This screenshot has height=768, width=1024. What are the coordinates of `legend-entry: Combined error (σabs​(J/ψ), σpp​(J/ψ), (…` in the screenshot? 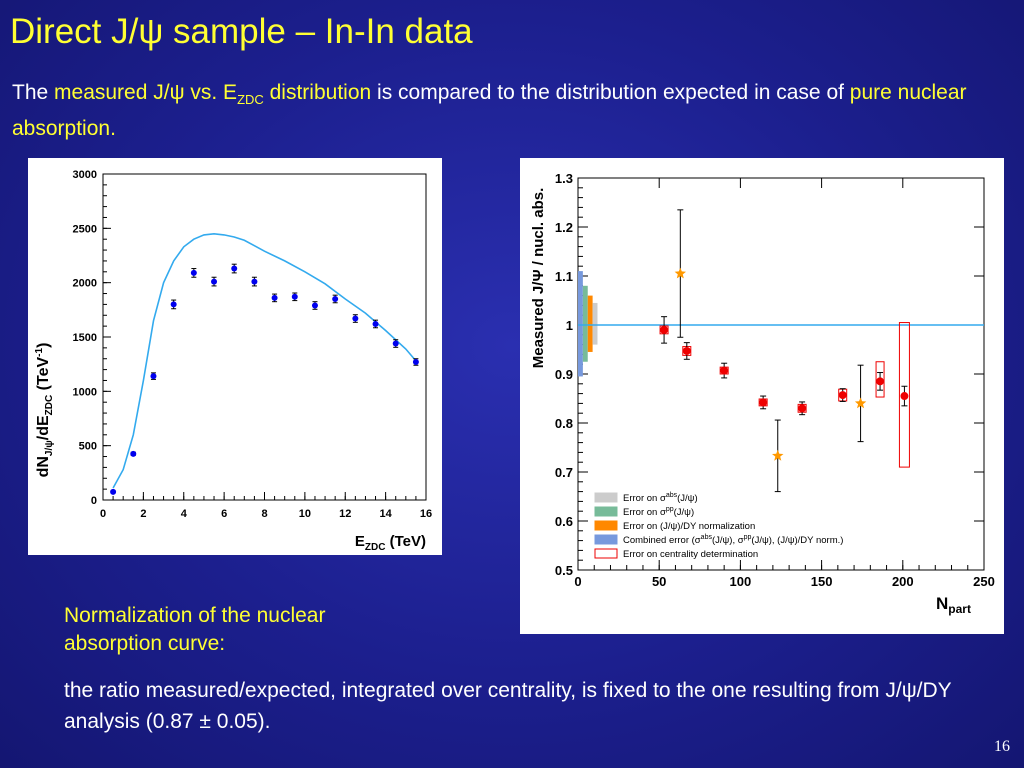 It's located at (718, 540).